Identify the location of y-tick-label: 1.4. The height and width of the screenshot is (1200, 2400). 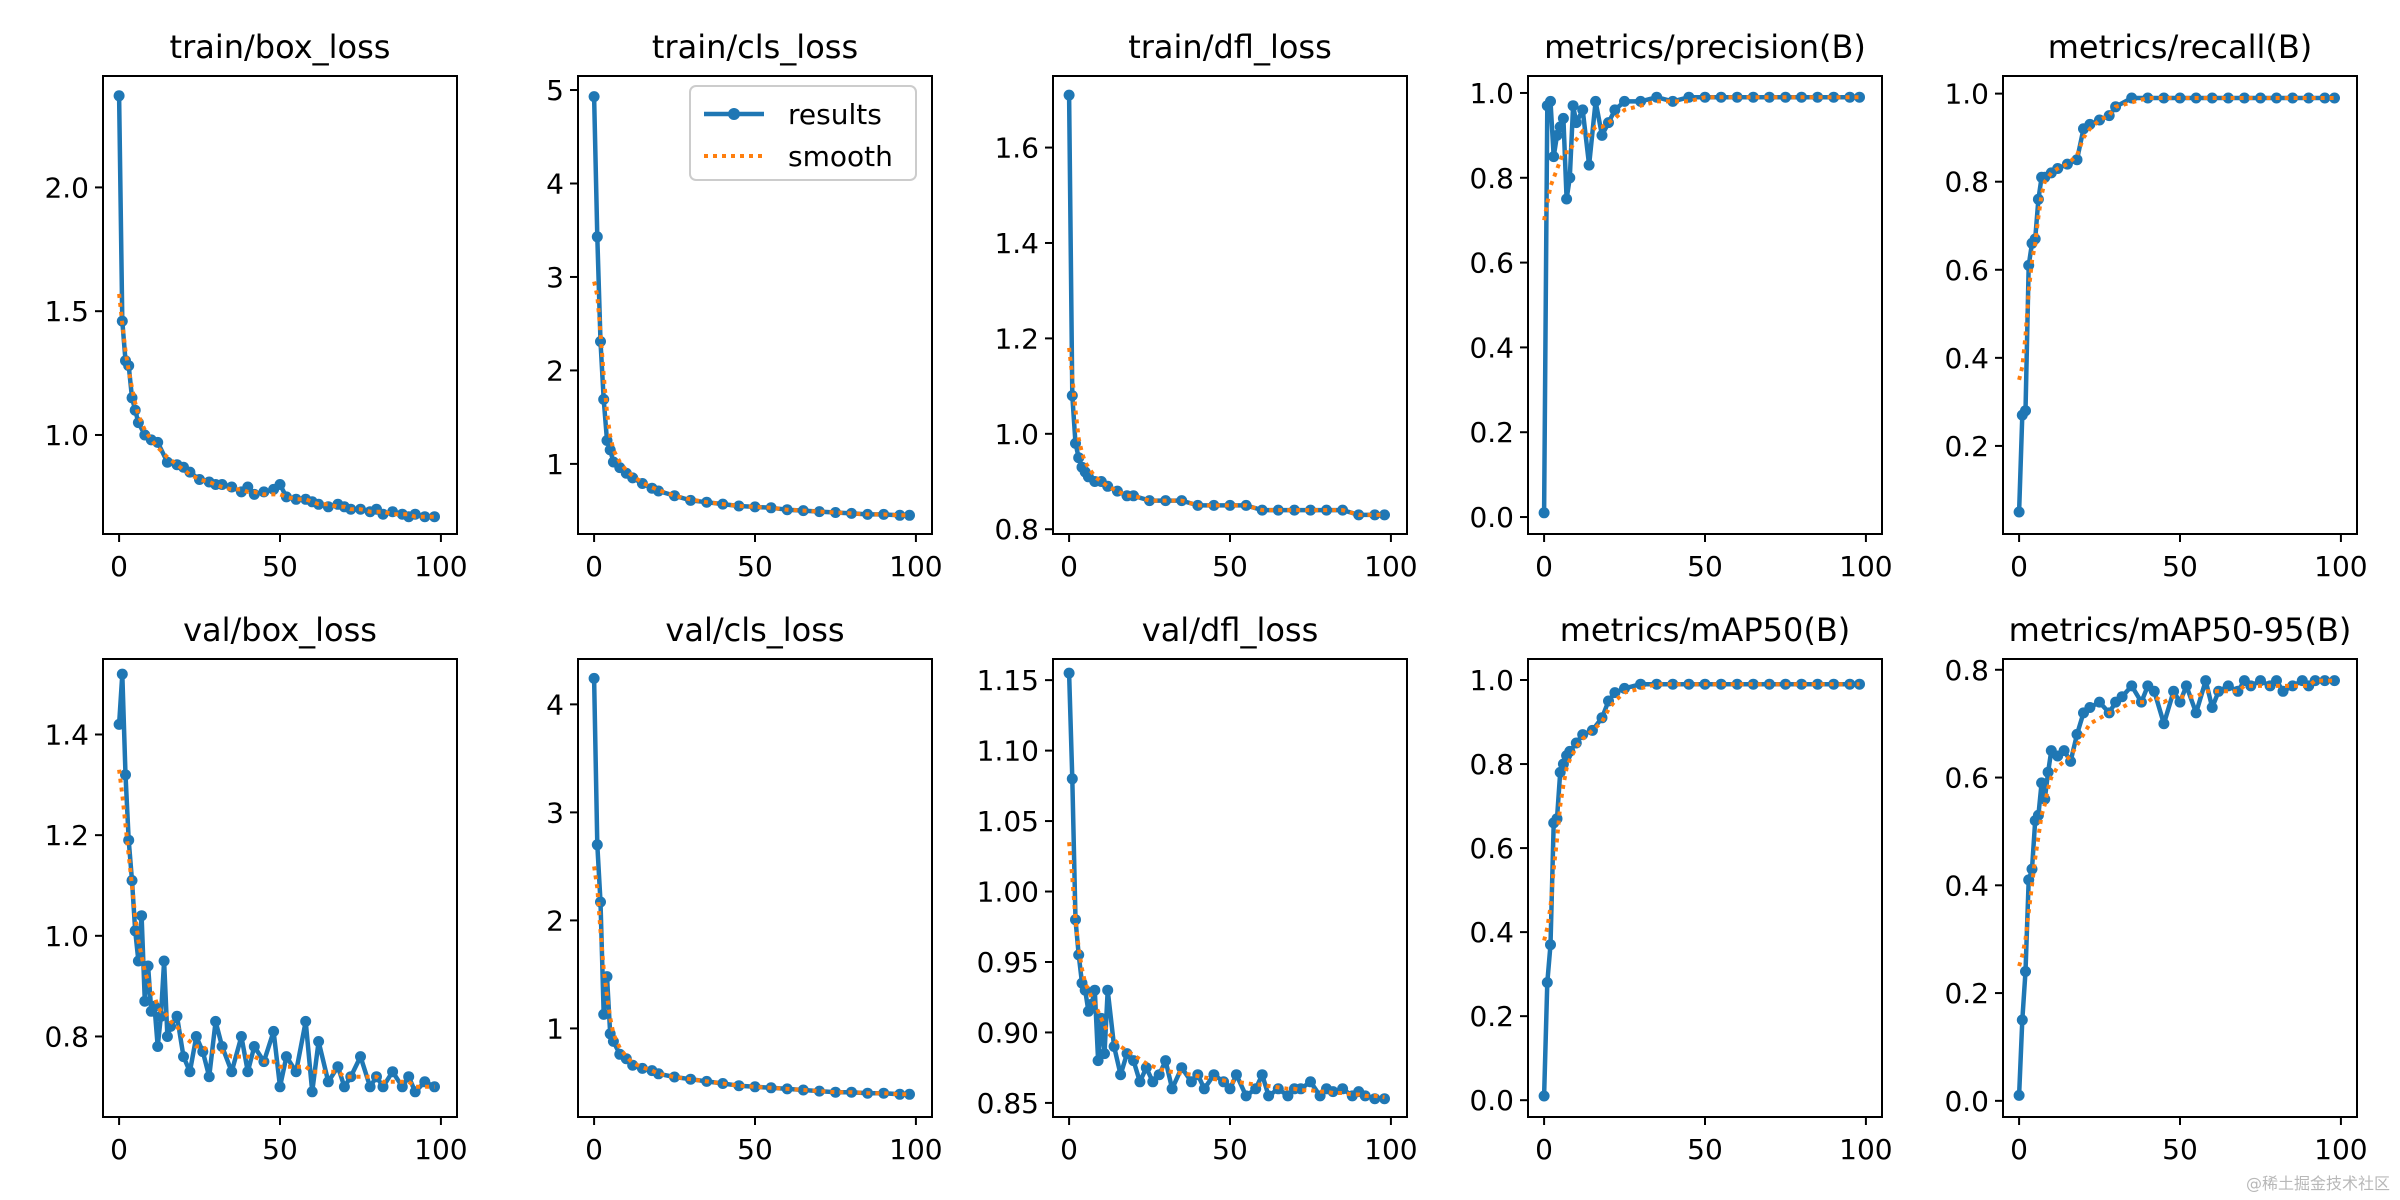
(66, 734).